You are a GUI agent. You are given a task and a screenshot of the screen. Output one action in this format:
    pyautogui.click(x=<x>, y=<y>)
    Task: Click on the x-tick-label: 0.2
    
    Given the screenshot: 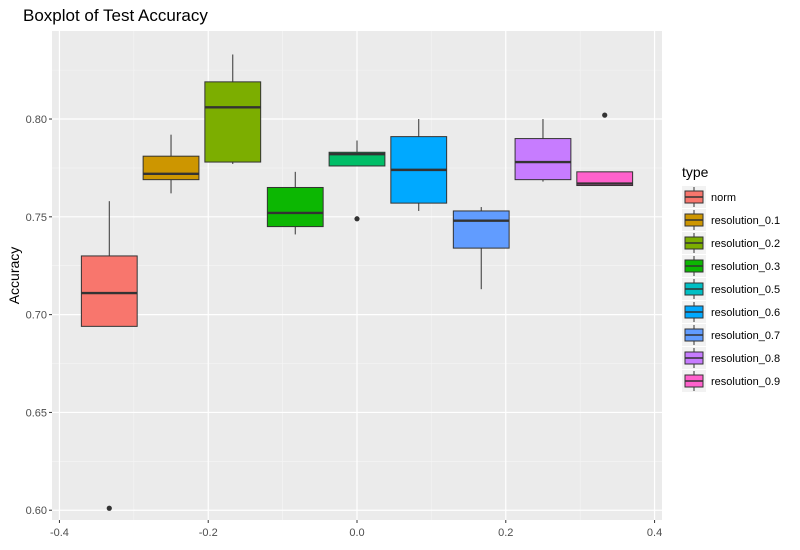 What is the action you would take?
    pyautogui.click(x=505, y=533)
    